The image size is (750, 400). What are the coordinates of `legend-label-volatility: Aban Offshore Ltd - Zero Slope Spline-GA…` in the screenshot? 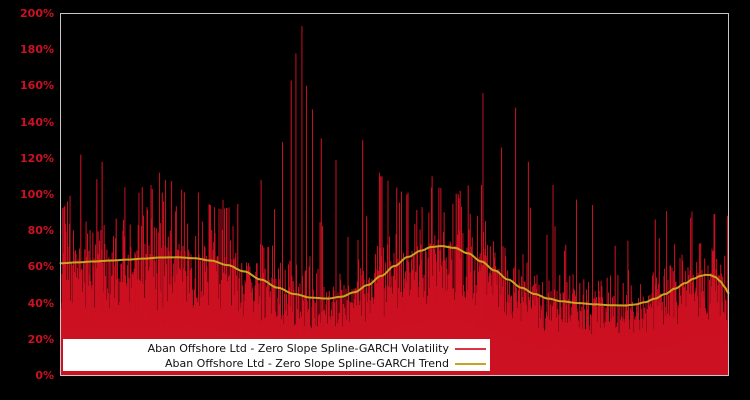 It's located at (298, 348).